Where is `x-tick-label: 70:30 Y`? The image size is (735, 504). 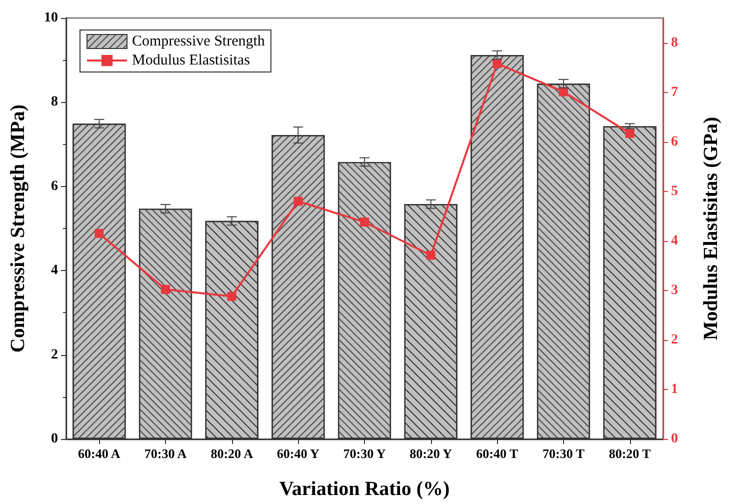
x-tick-label: 70:30 Y is located at coordinates (364, 453).